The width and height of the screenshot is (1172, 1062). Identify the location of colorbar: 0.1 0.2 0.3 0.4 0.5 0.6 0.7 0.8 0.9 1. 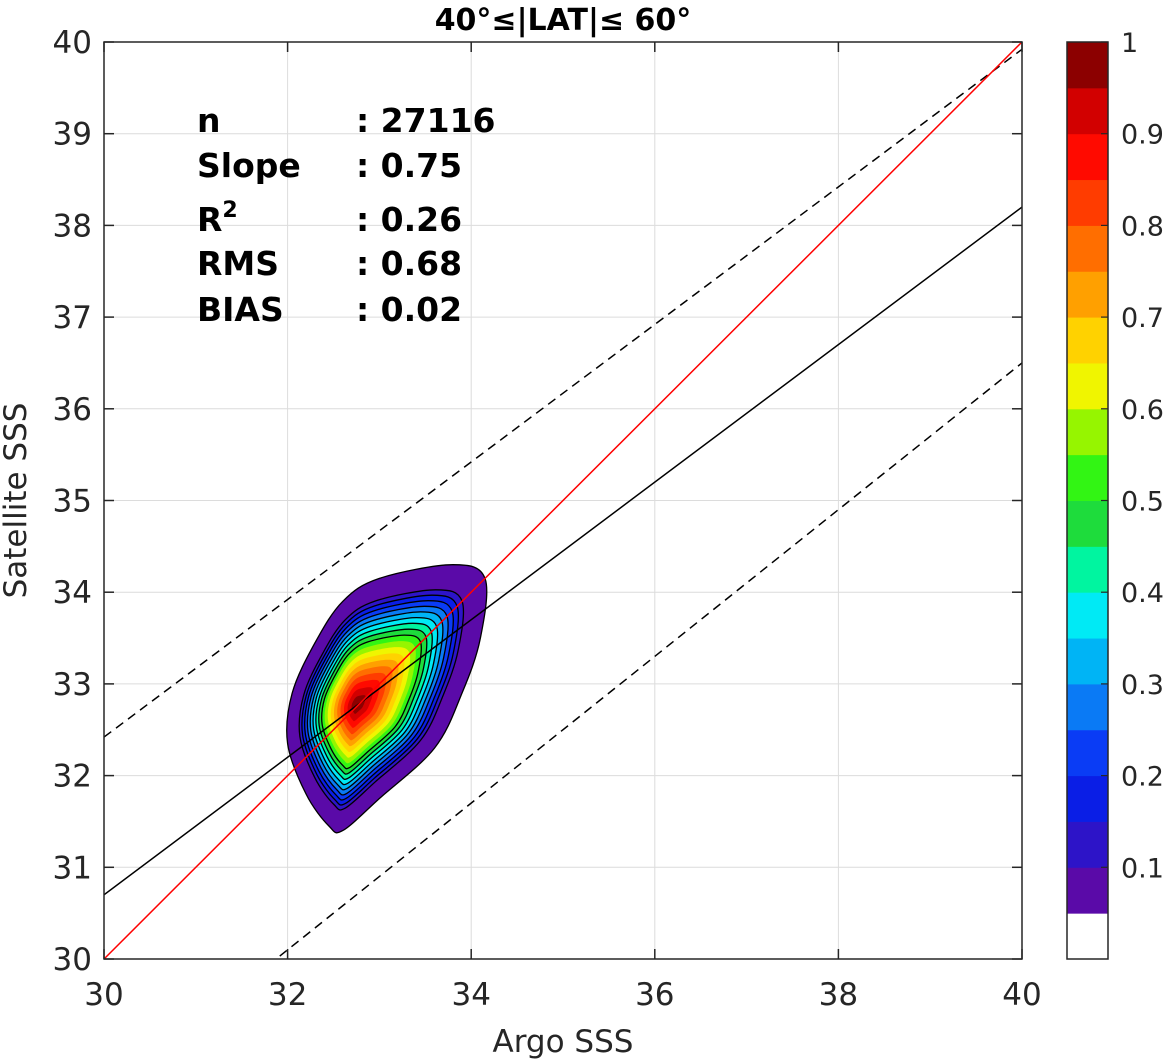
(1115, 494).